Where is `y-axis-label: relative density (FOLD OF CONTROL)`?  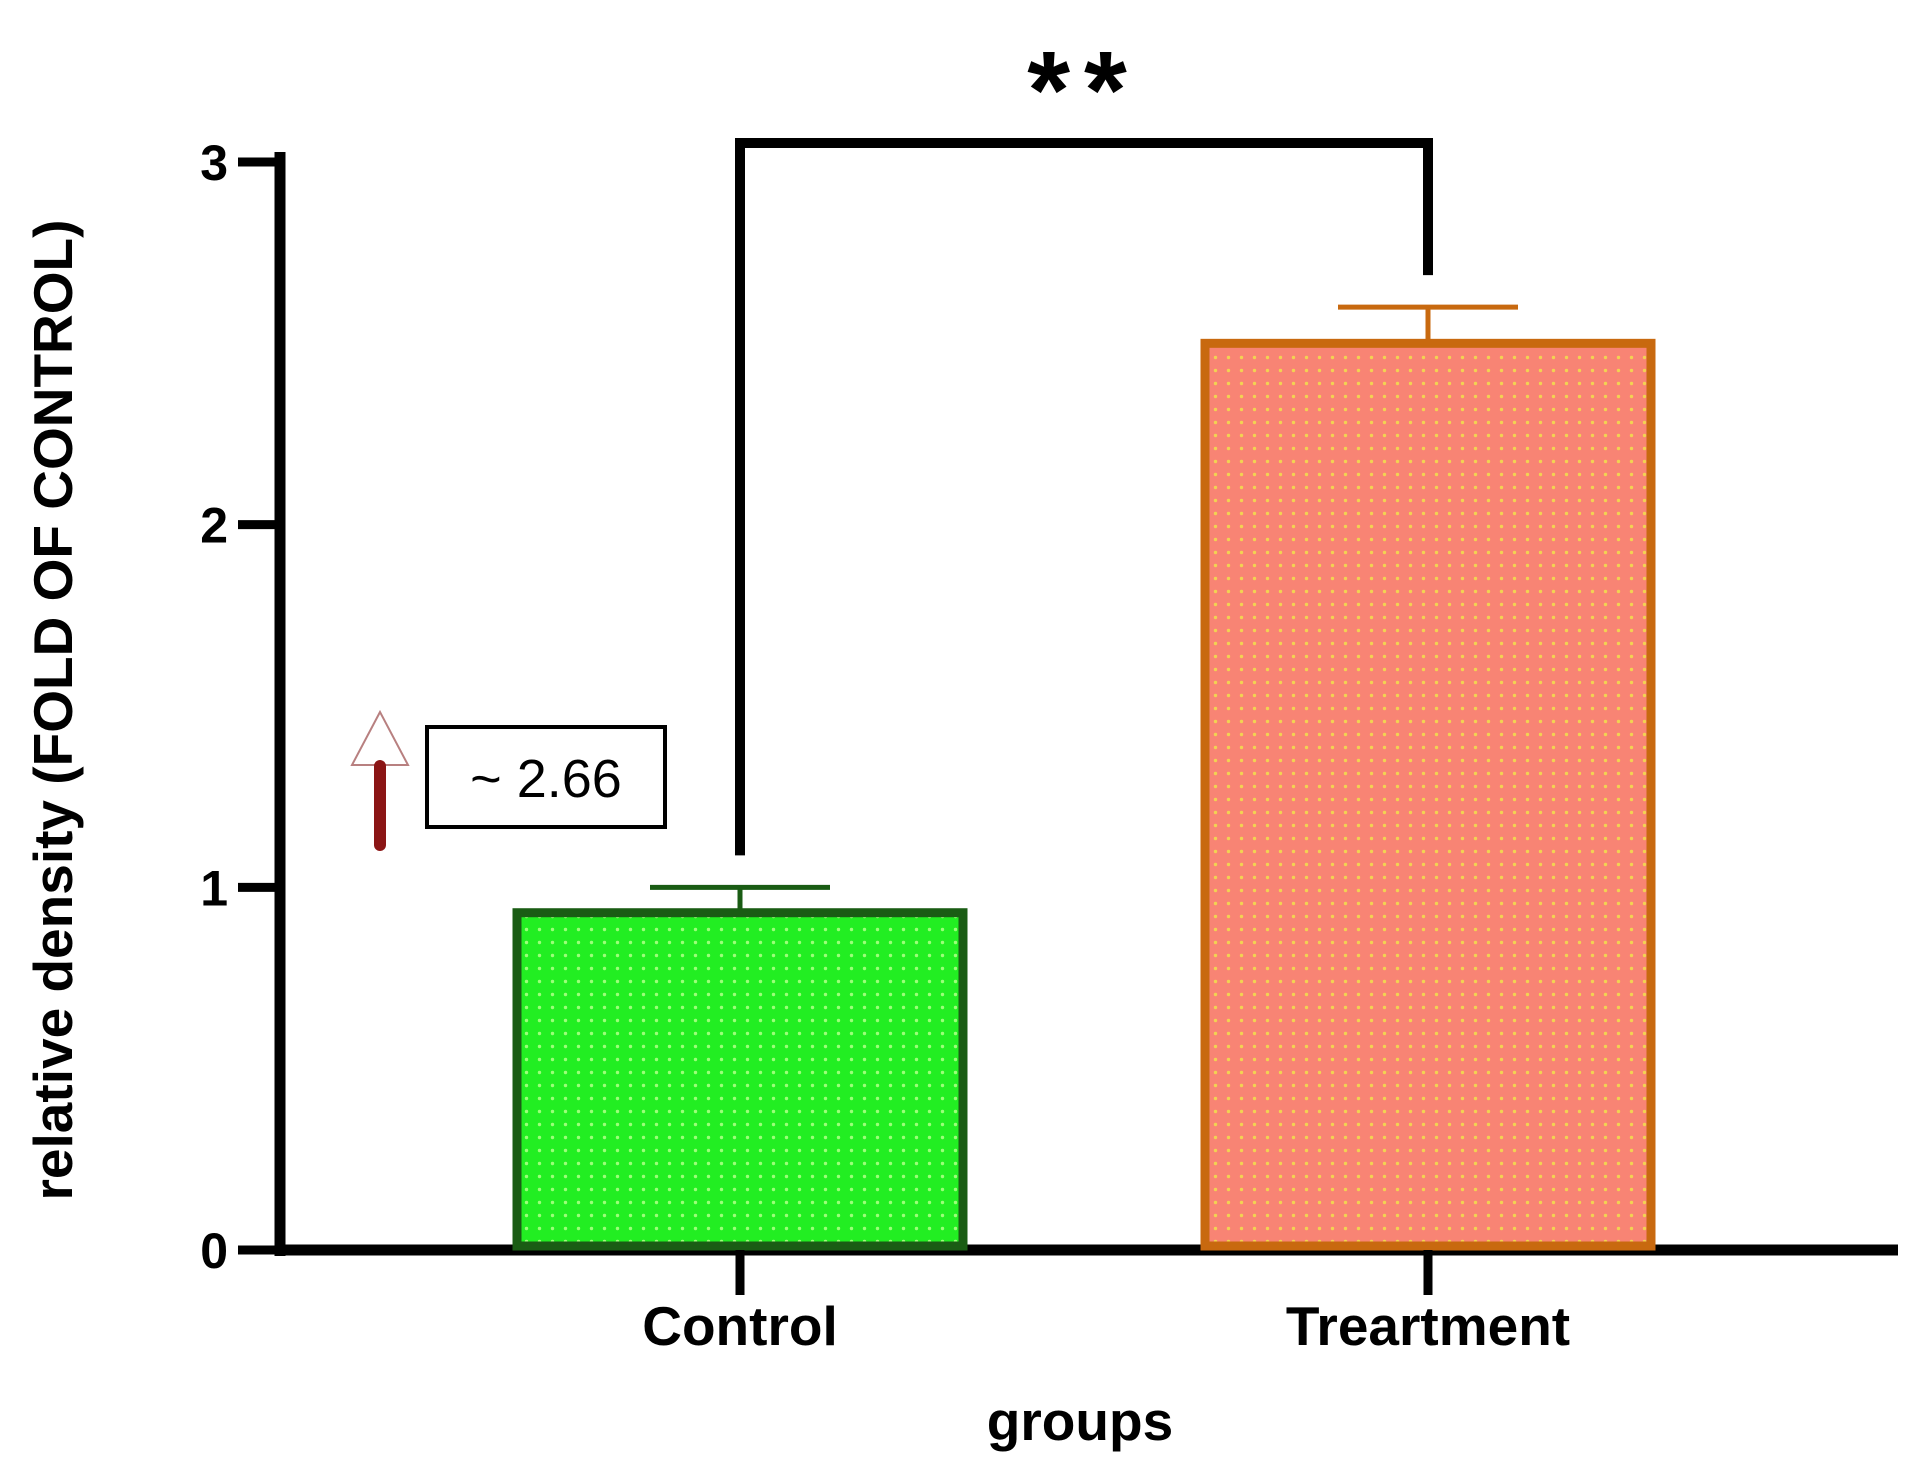 y-axis-label: relative density (FOLD OF CONTROL) is located at coordinates (53, 710).